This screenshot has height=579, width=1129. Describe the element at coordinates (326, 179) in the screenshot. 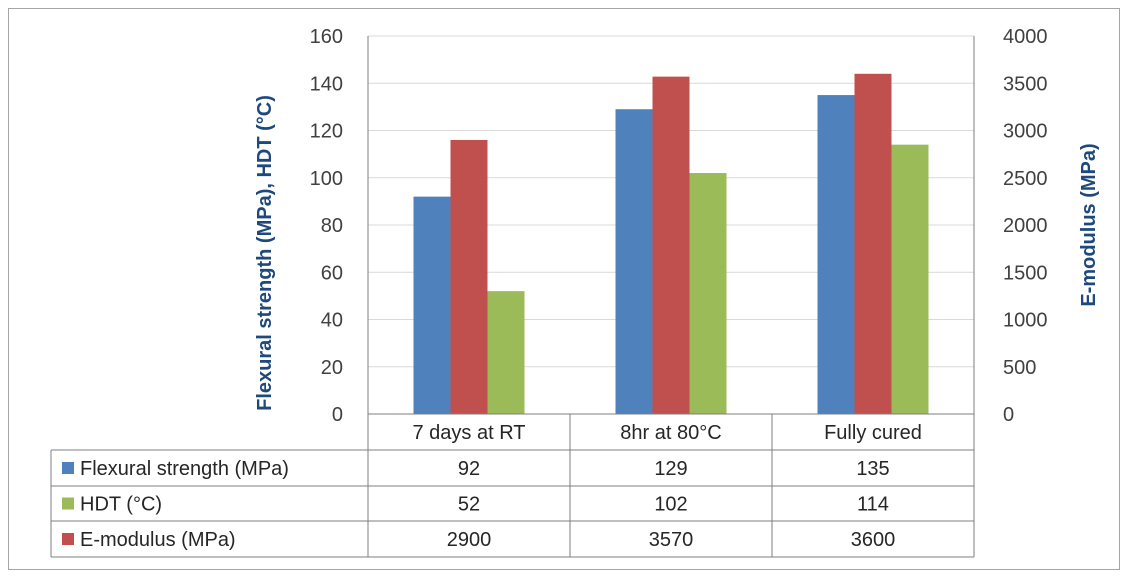

I see `y-tick-label-5: 100` at that location.